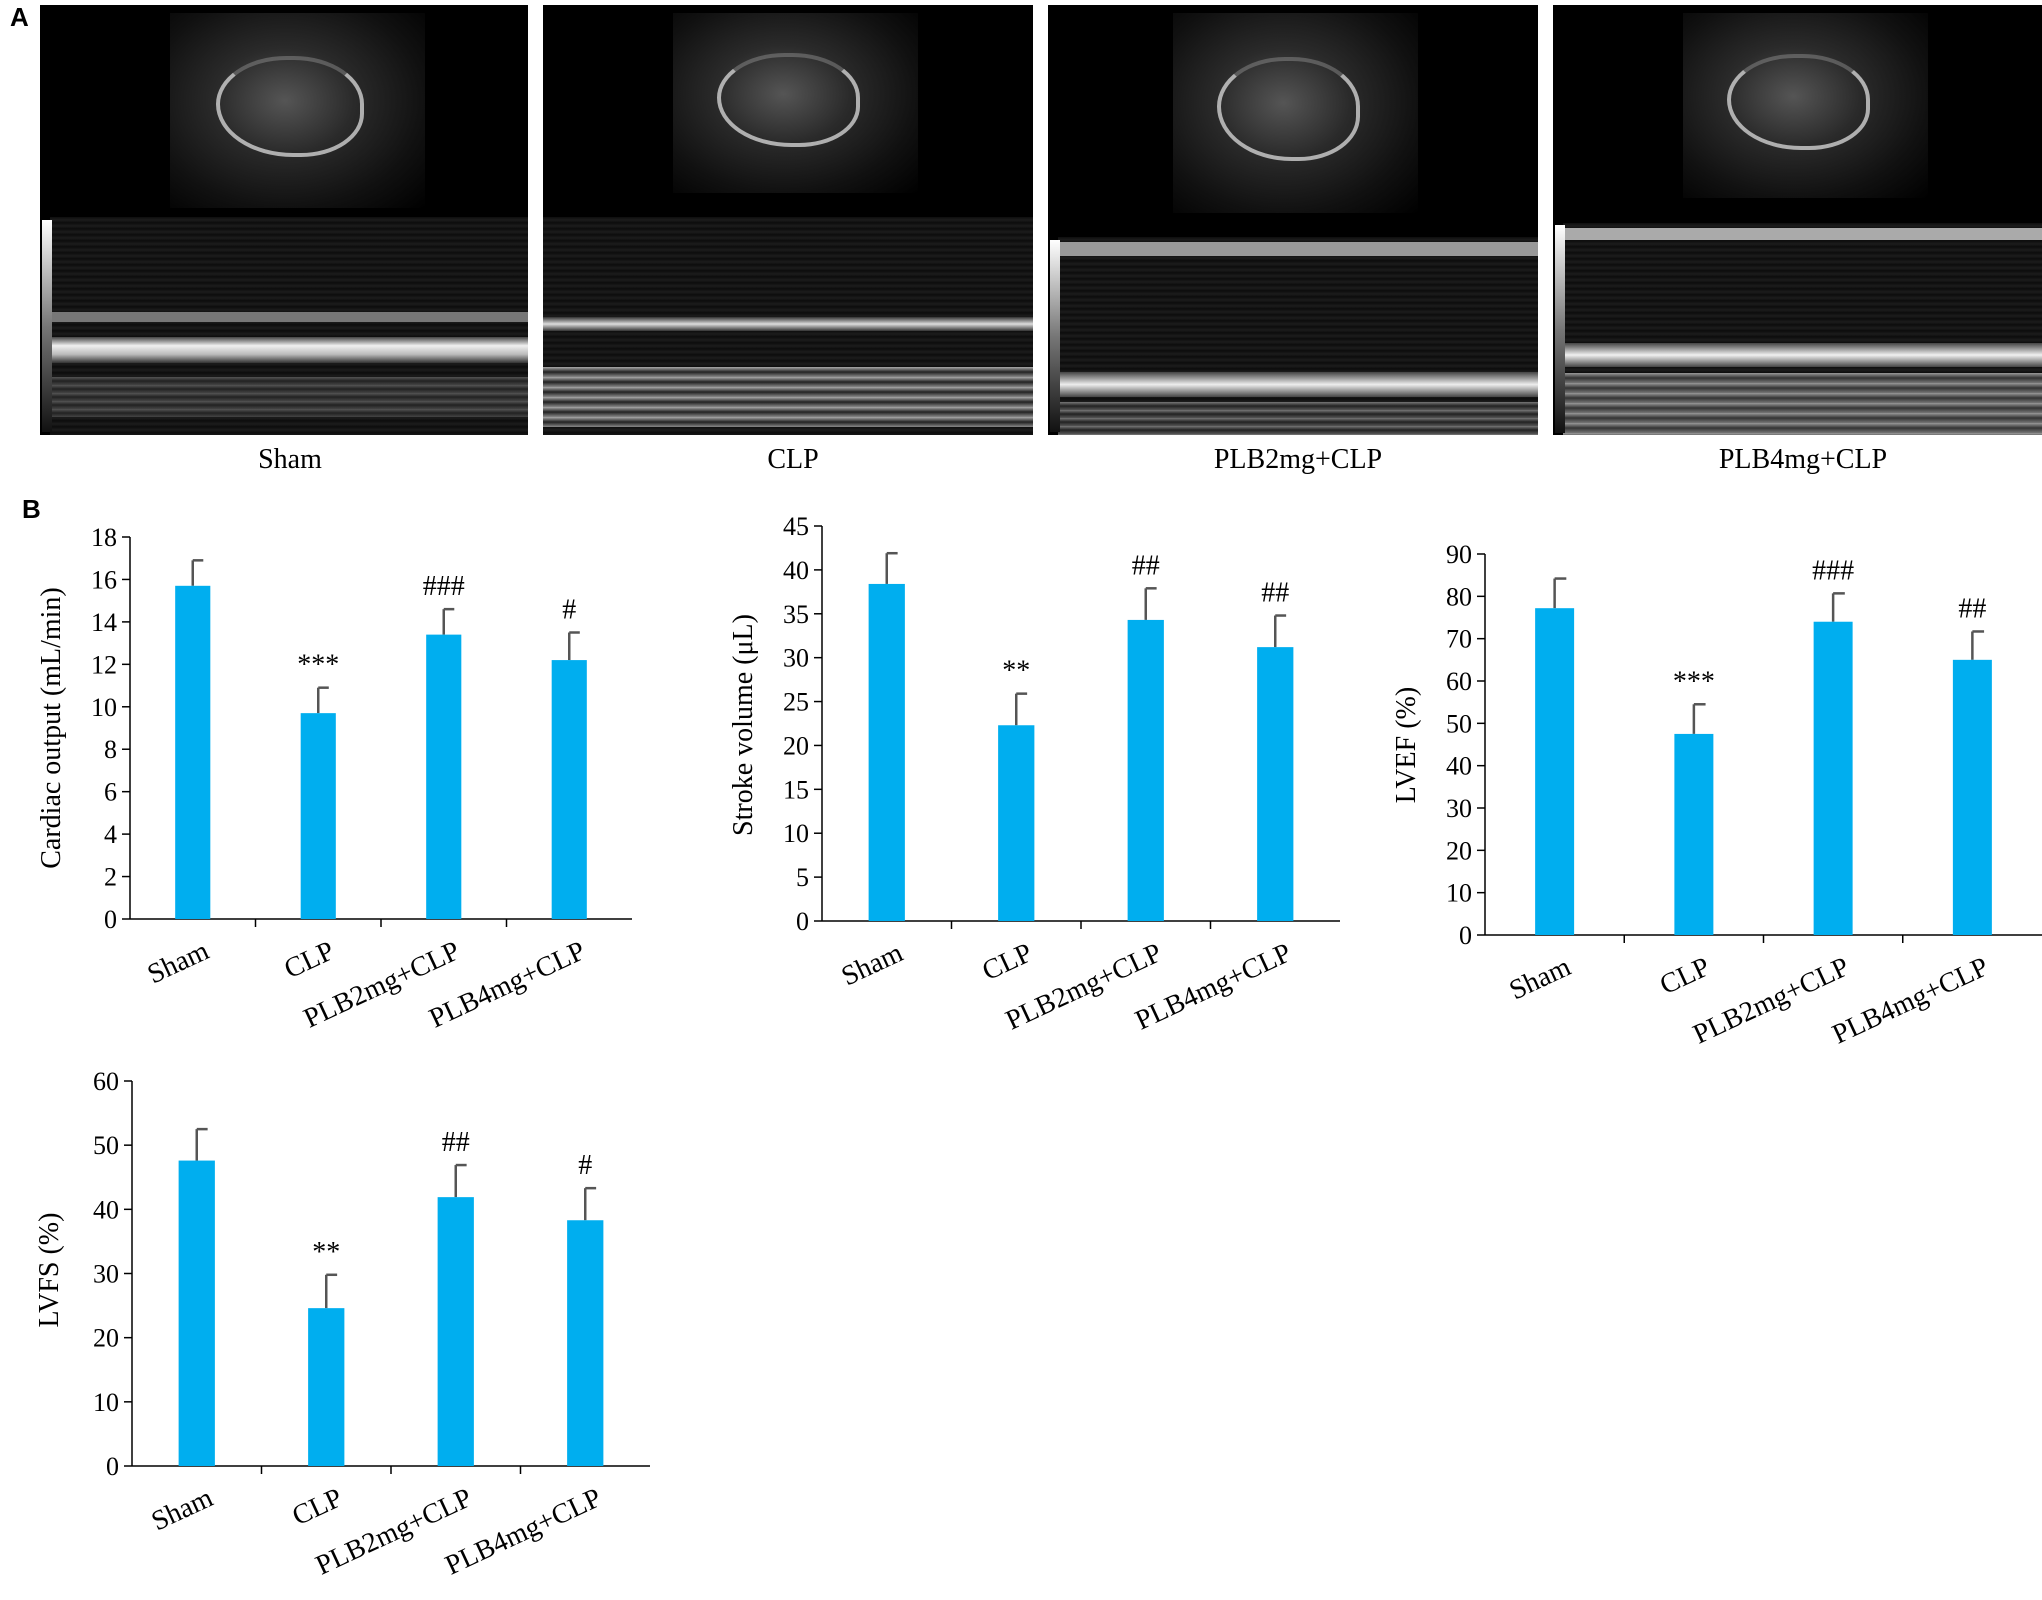 This screenshot has width=2042, height=1600. Describe the element at coordinates (1771, 1000) in the screenshot. I see `lvef-xtick-label-plb2mg-clp: PLB2mg+CLP` at that location.